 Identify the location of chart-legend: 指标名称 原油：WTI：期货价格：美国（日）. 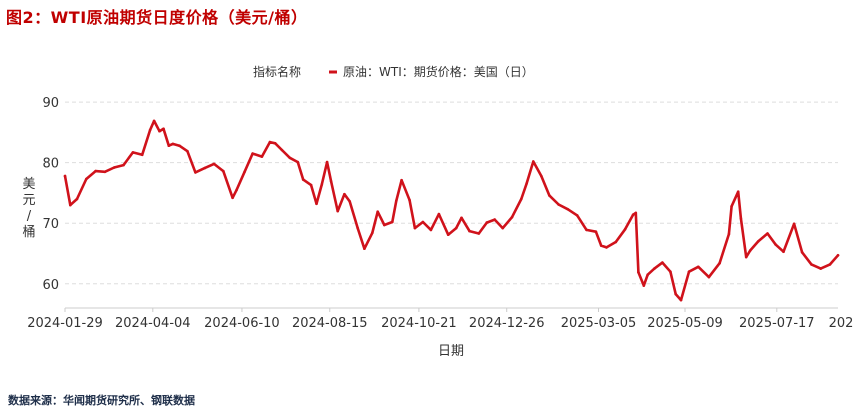
(393, 71).